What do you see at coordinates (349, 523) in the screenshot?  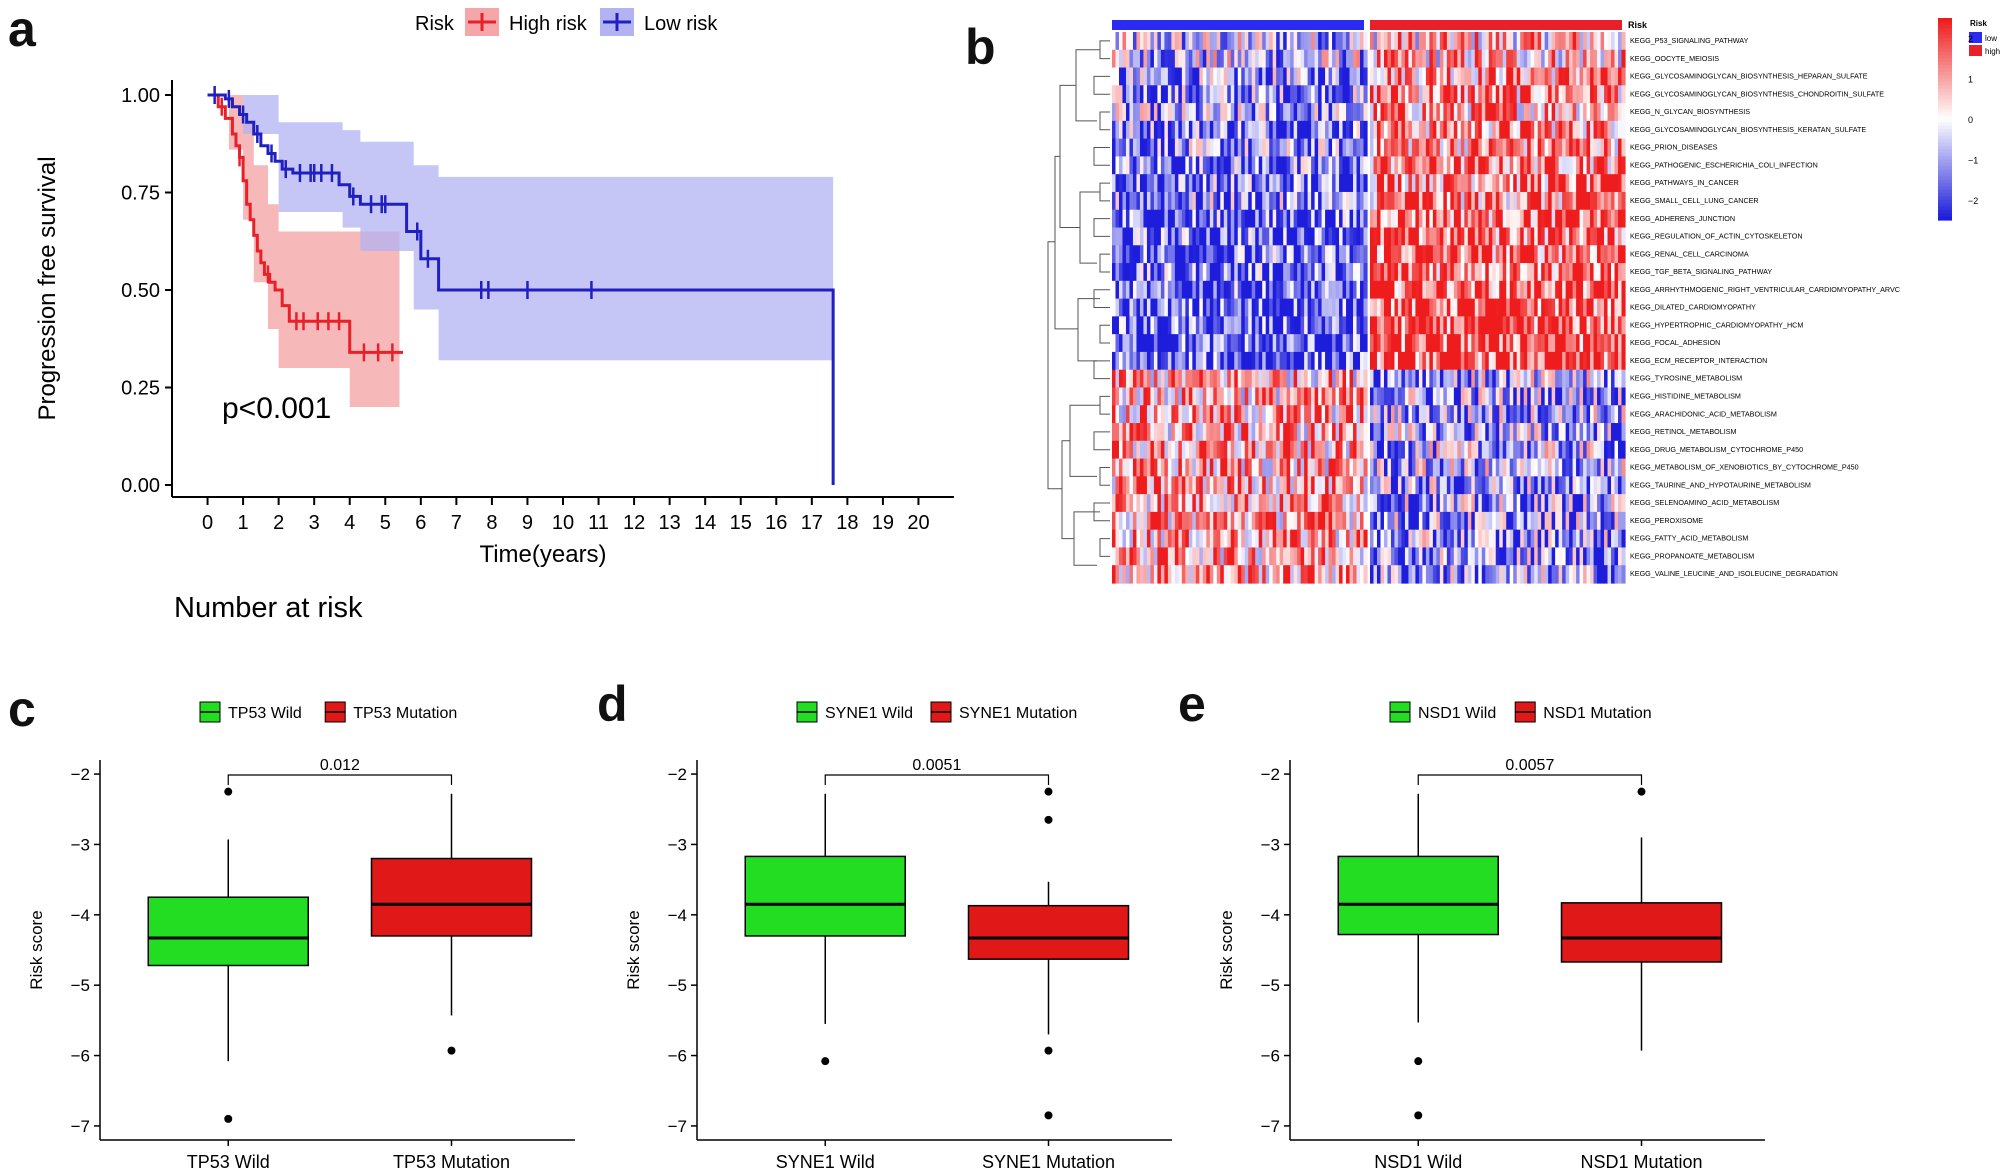 I see `x-tick-label: 4` at bounding box center [349, 523].